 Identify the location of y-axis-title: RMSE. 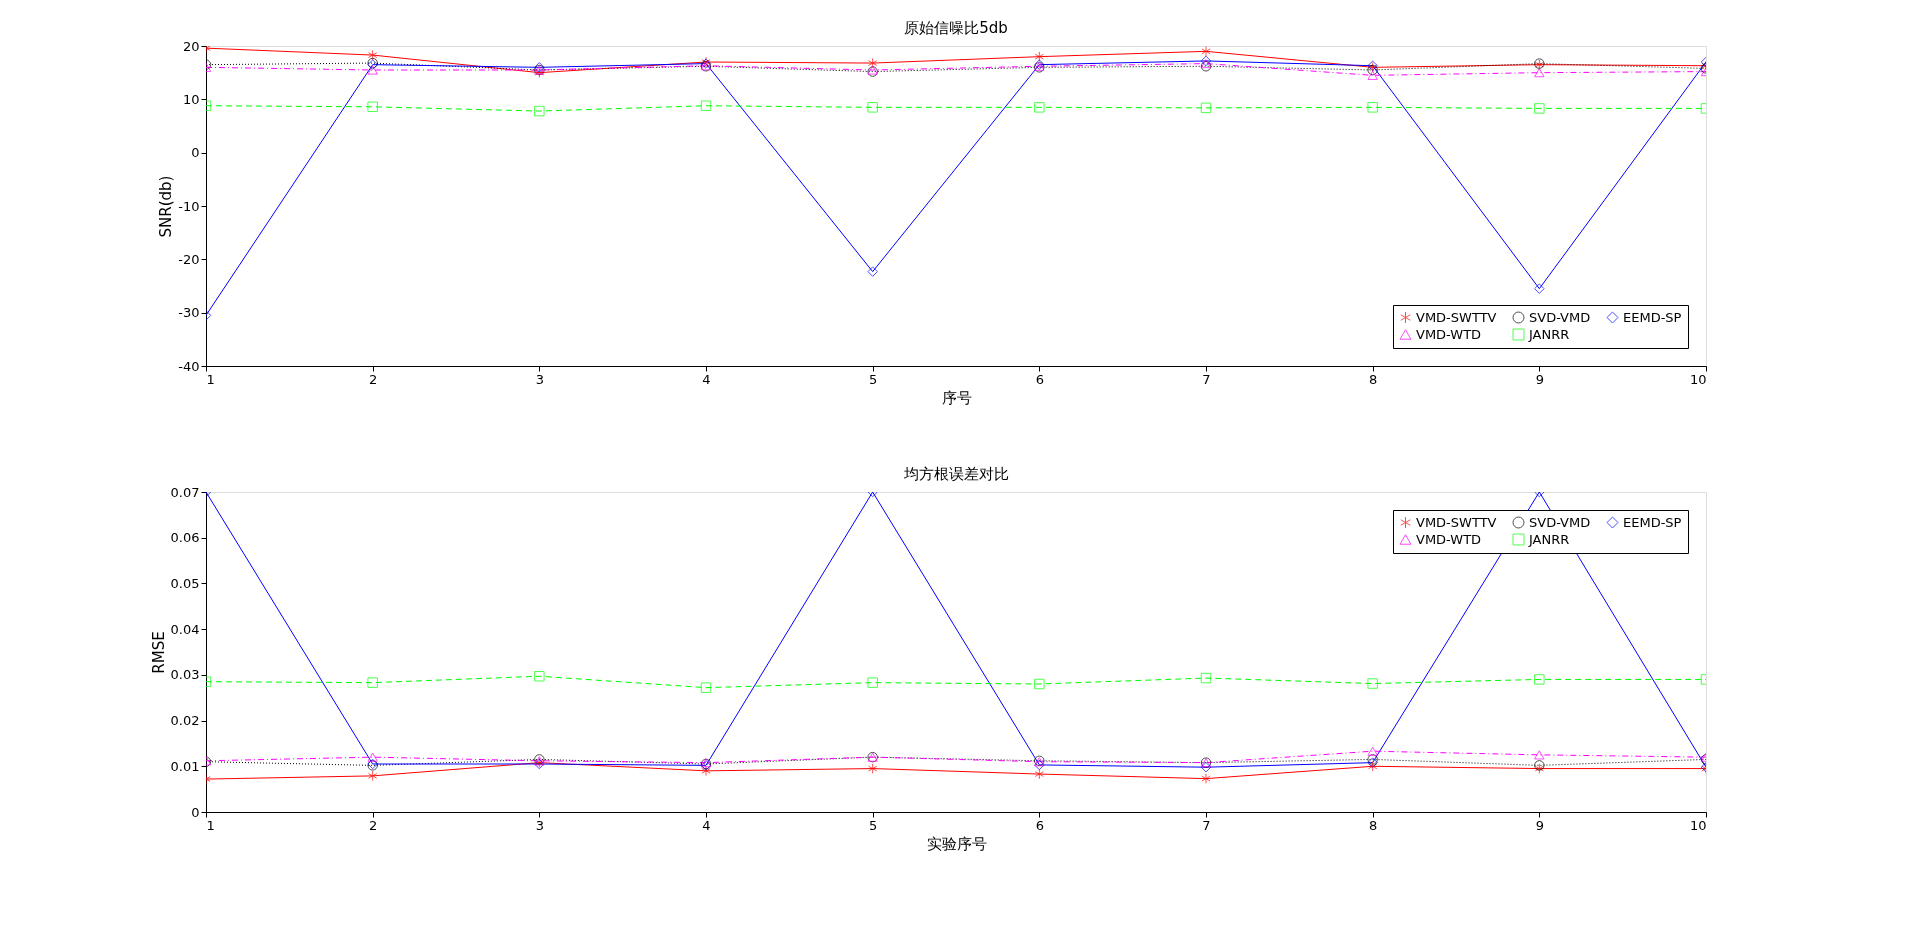
(158, 652).